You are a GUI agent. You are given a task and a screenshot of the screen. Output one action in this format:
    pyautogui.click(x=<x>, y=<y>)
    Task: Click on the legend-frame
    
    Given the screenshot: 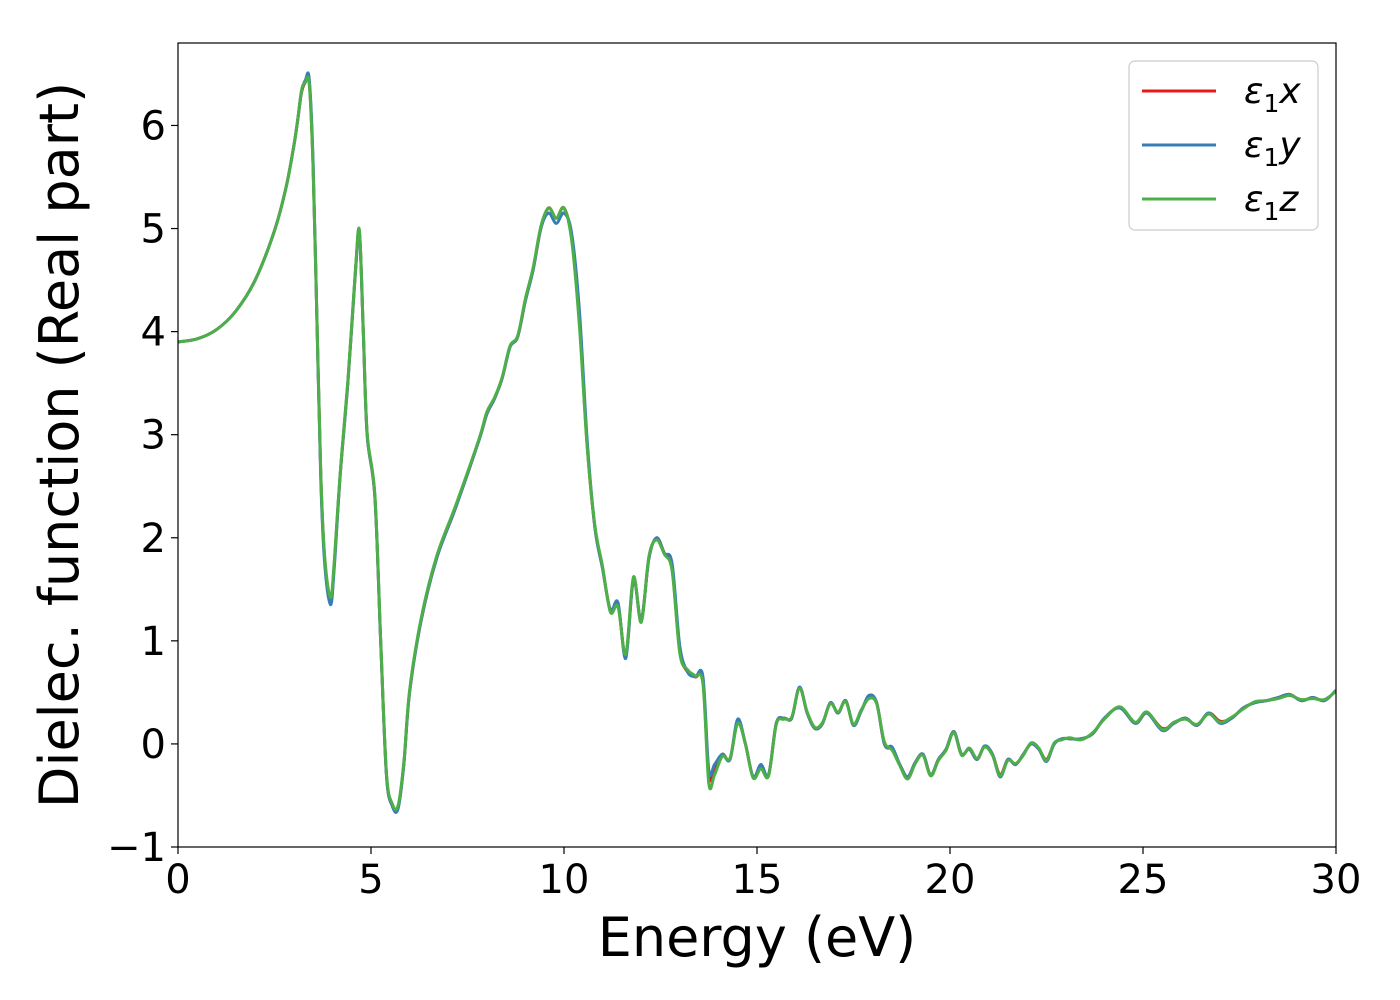 What is the action you would take?
    pyautogui.click(x=1223, y=145)
    